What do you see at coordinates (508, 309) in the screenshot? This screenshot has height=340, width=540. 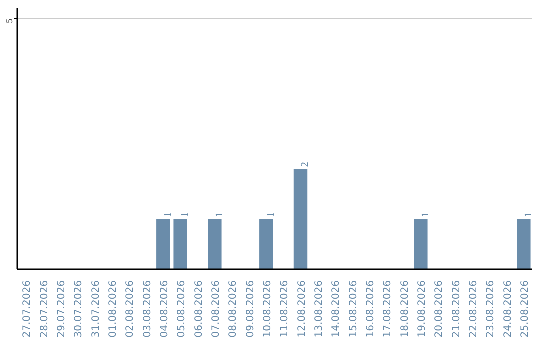 I see `x-tick-label: 24.08.2026` at bounding box center [508, 309].